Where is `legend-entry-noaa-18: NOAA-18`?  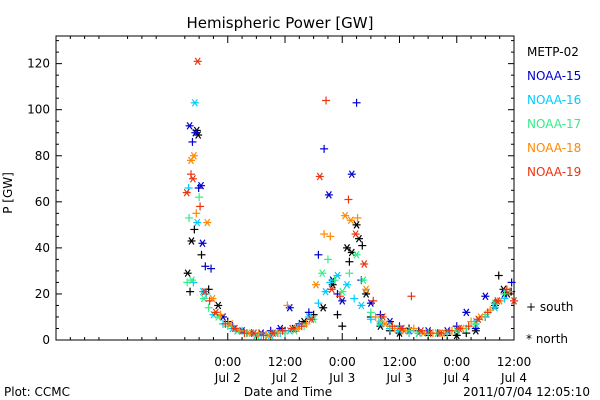
legend-entry-noaa-18: NOAA-18 is located at coordinates (554, 148).